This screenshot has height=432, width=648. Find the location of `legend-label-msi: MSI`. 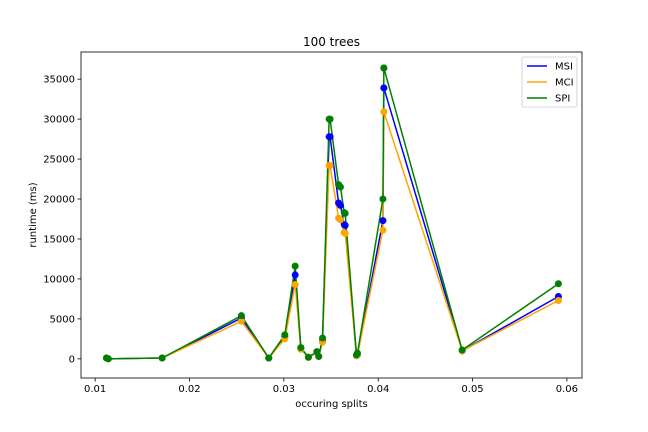

legend-label-msi: MSI is located at coordinates (564, 67).